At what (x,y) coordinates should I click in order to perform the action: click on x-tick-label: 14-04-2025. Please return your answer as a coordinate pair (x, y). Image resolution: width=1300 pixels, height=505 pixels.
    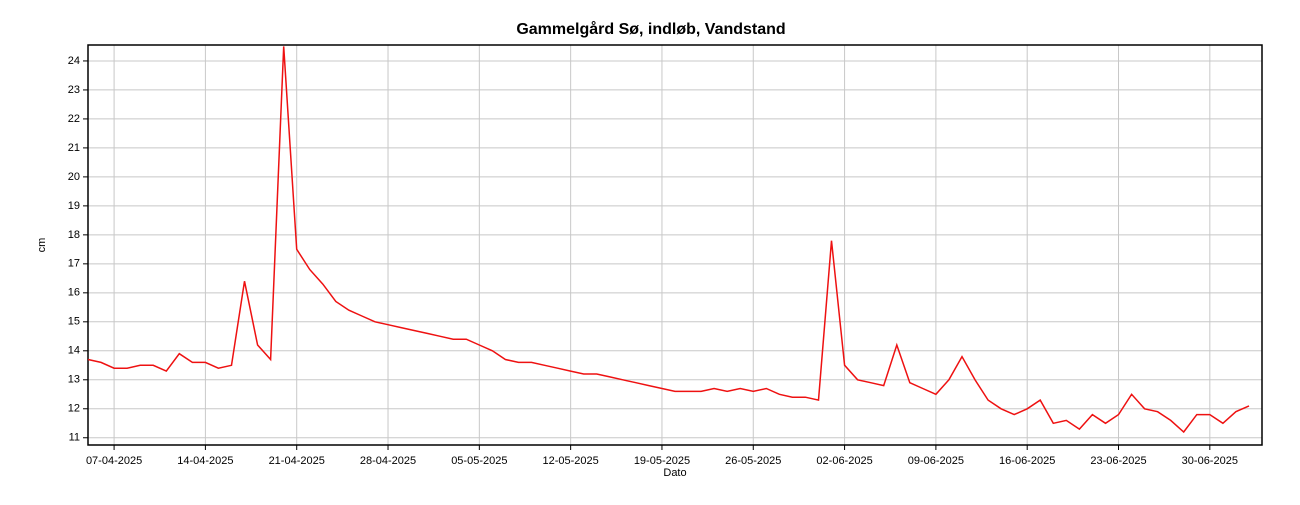
    Looking at the image, I should click on (205, 461).